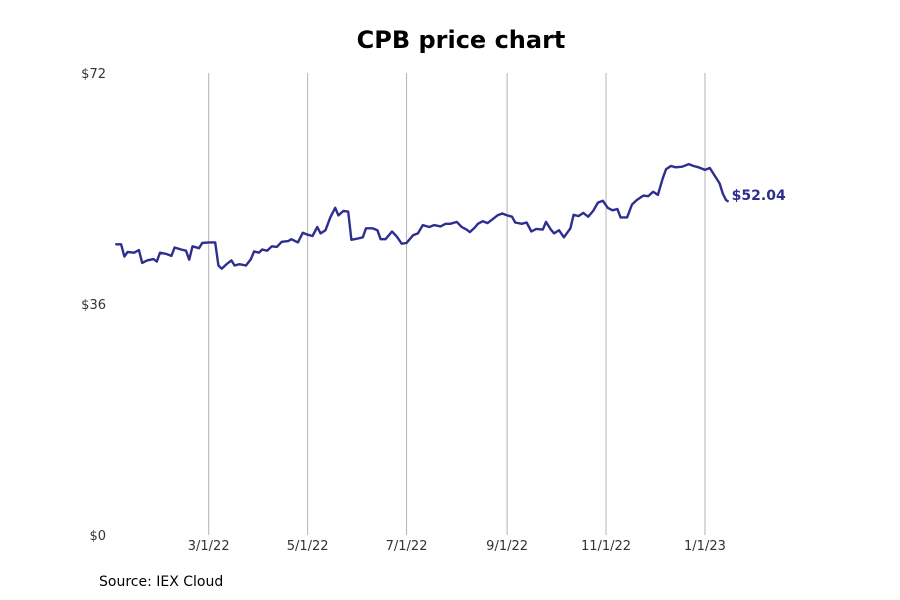 Image resolution: width=900 pixels, height=600 pixels. I want to click on price-line, so click(422, 216).